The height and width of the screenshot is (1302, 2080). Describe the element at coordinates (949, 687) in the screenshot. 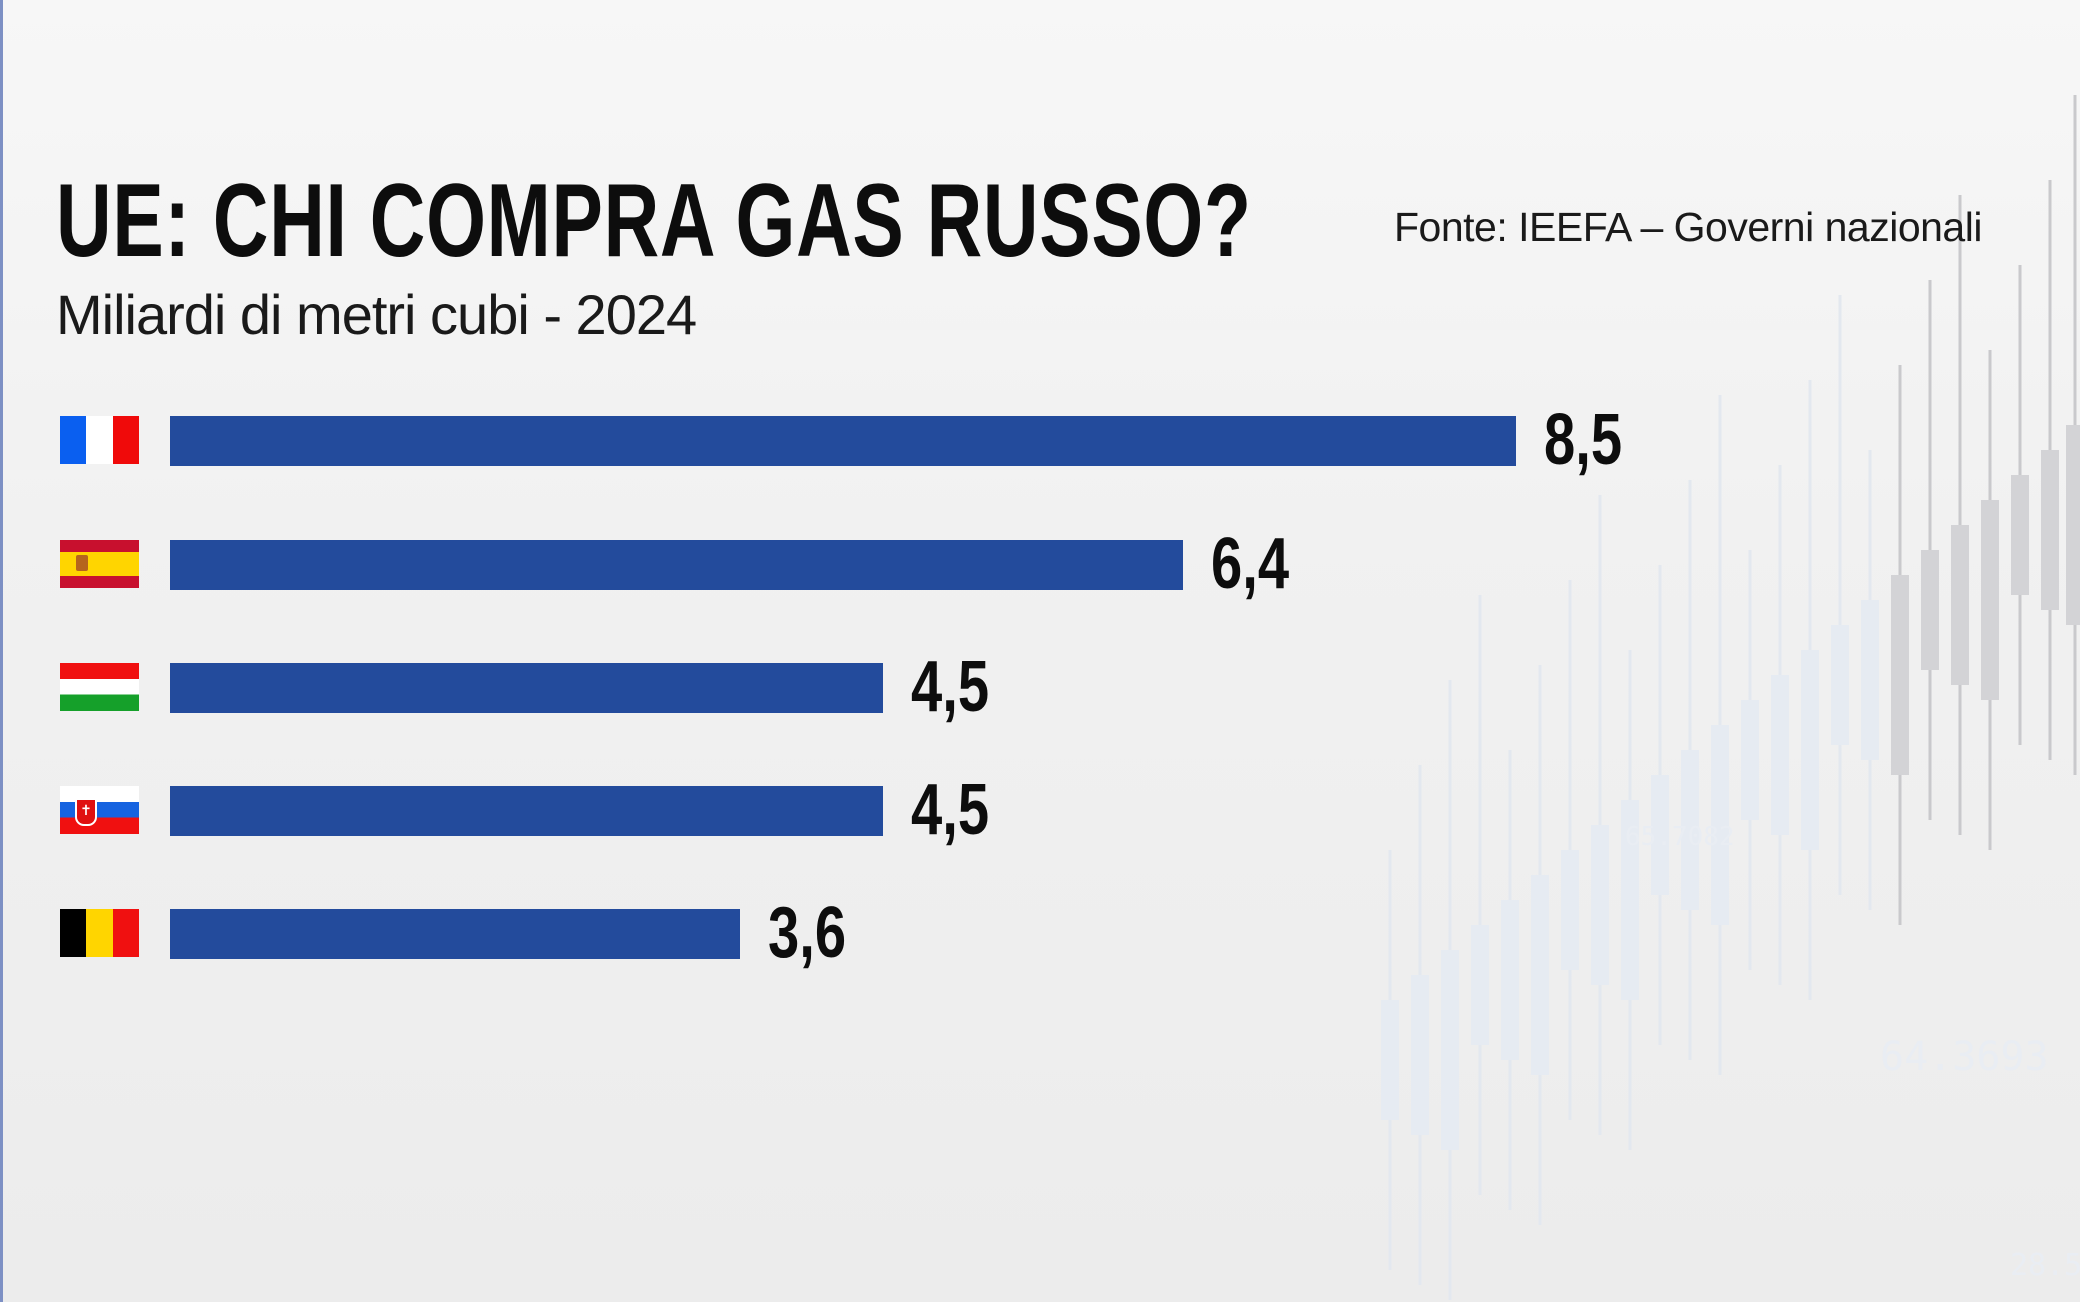

I see `value-label-hungary: 4,5` at that location.